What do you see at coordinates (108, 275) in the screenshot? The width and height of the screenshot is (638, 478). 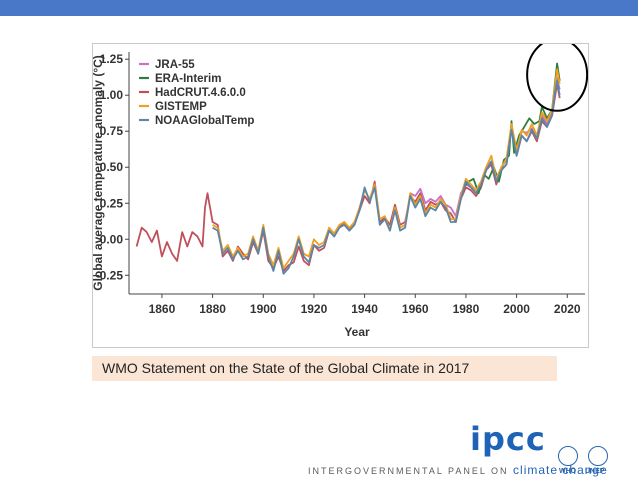 I see `y-tick-label: −0.25` at bounding box center [108, 275].